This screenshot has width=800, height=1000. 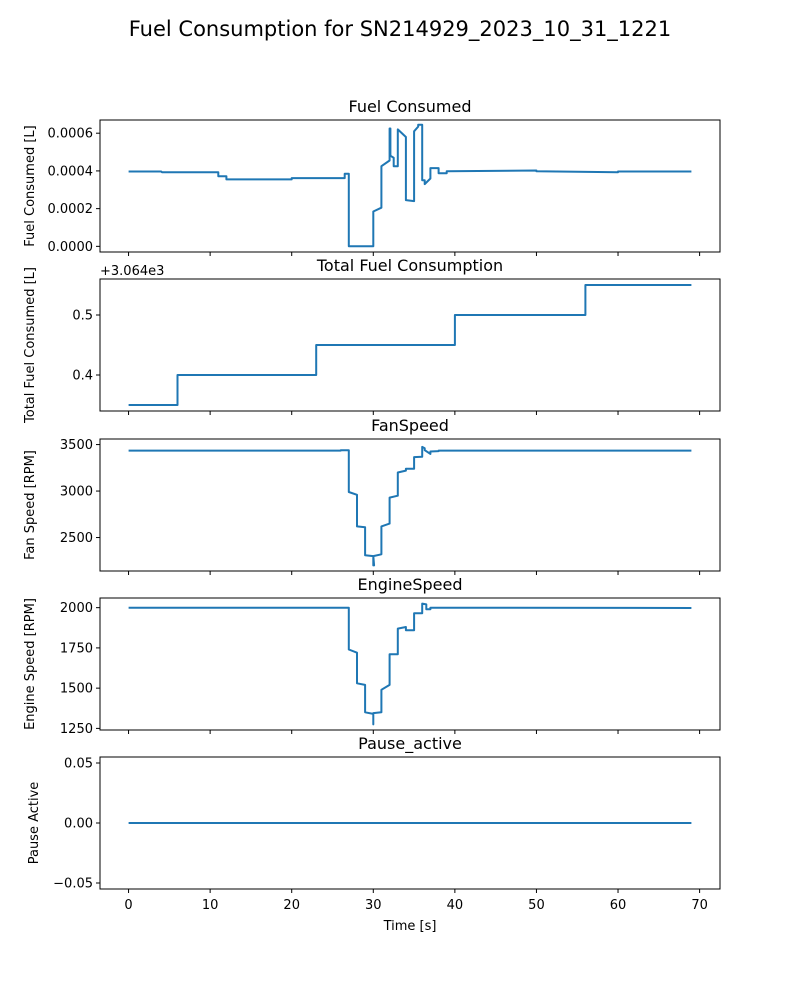 What do you see at coordinates (82, 376) in the screenshot?
I see `y-tick-label: 0.4` at bounding box center [82, 376].